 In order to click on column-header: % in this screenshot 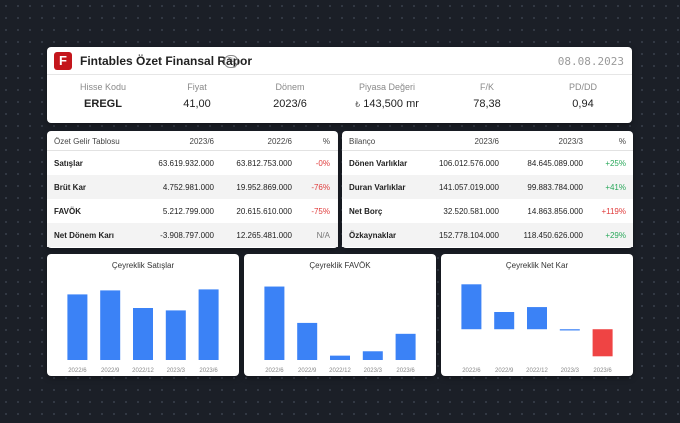, I will do `click(622, 141)`.